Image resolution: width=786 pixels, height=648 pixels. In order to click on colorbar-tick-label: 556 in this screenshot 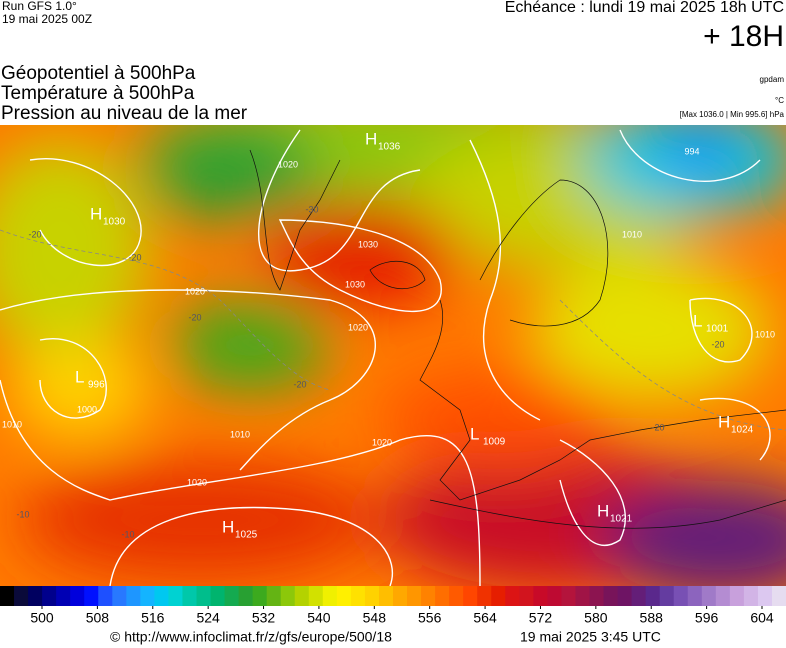, I will do `click(430, 618)`.